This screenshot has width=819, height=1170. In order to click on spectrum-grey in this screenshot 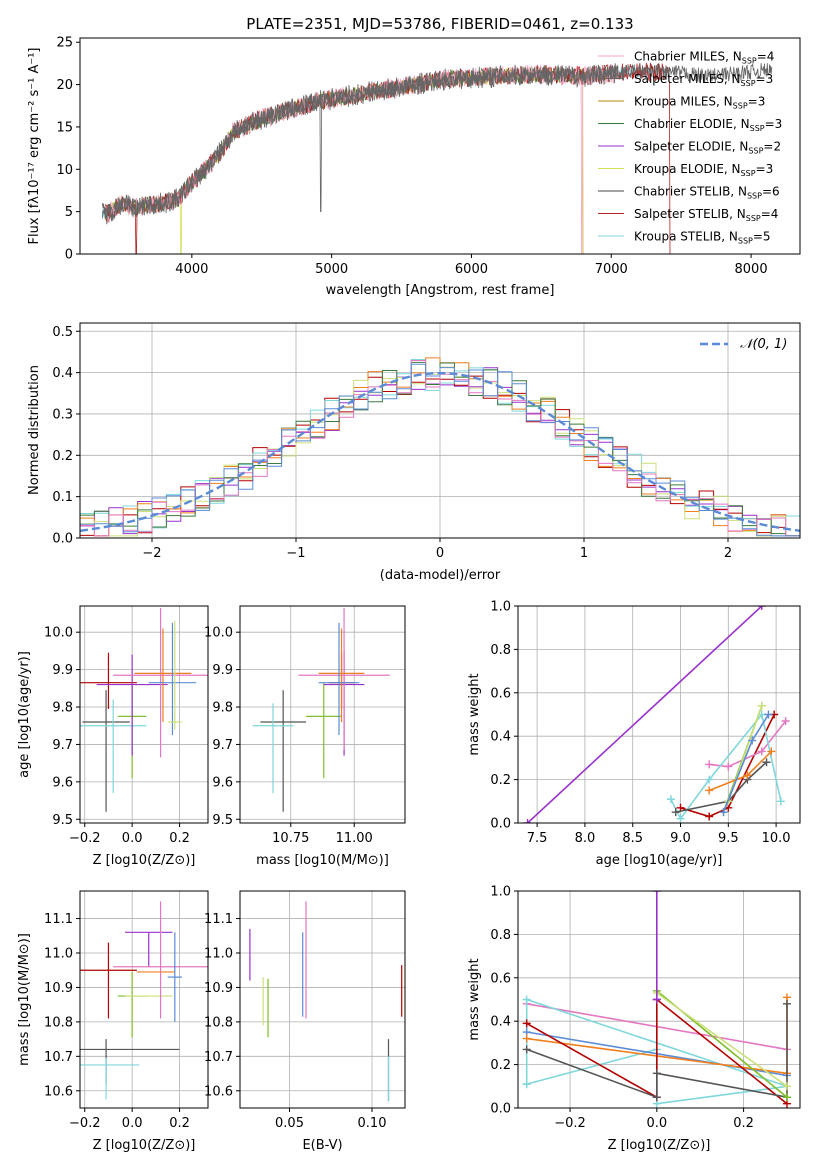, I will do `click(437, 141)`.